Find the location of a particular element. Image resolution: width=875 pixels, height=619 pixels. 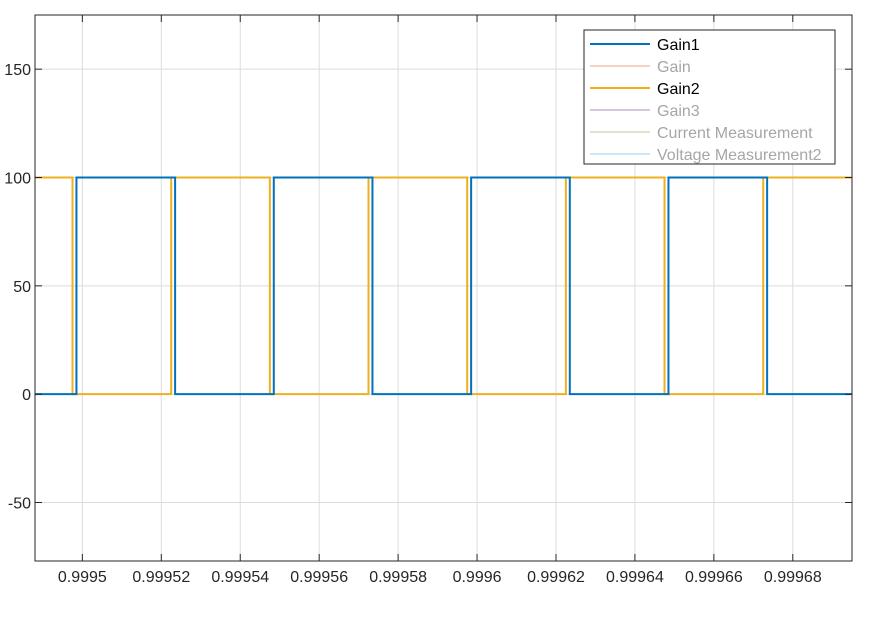

x-tick-label: 0.99968 is located at coordinates (793, 577).